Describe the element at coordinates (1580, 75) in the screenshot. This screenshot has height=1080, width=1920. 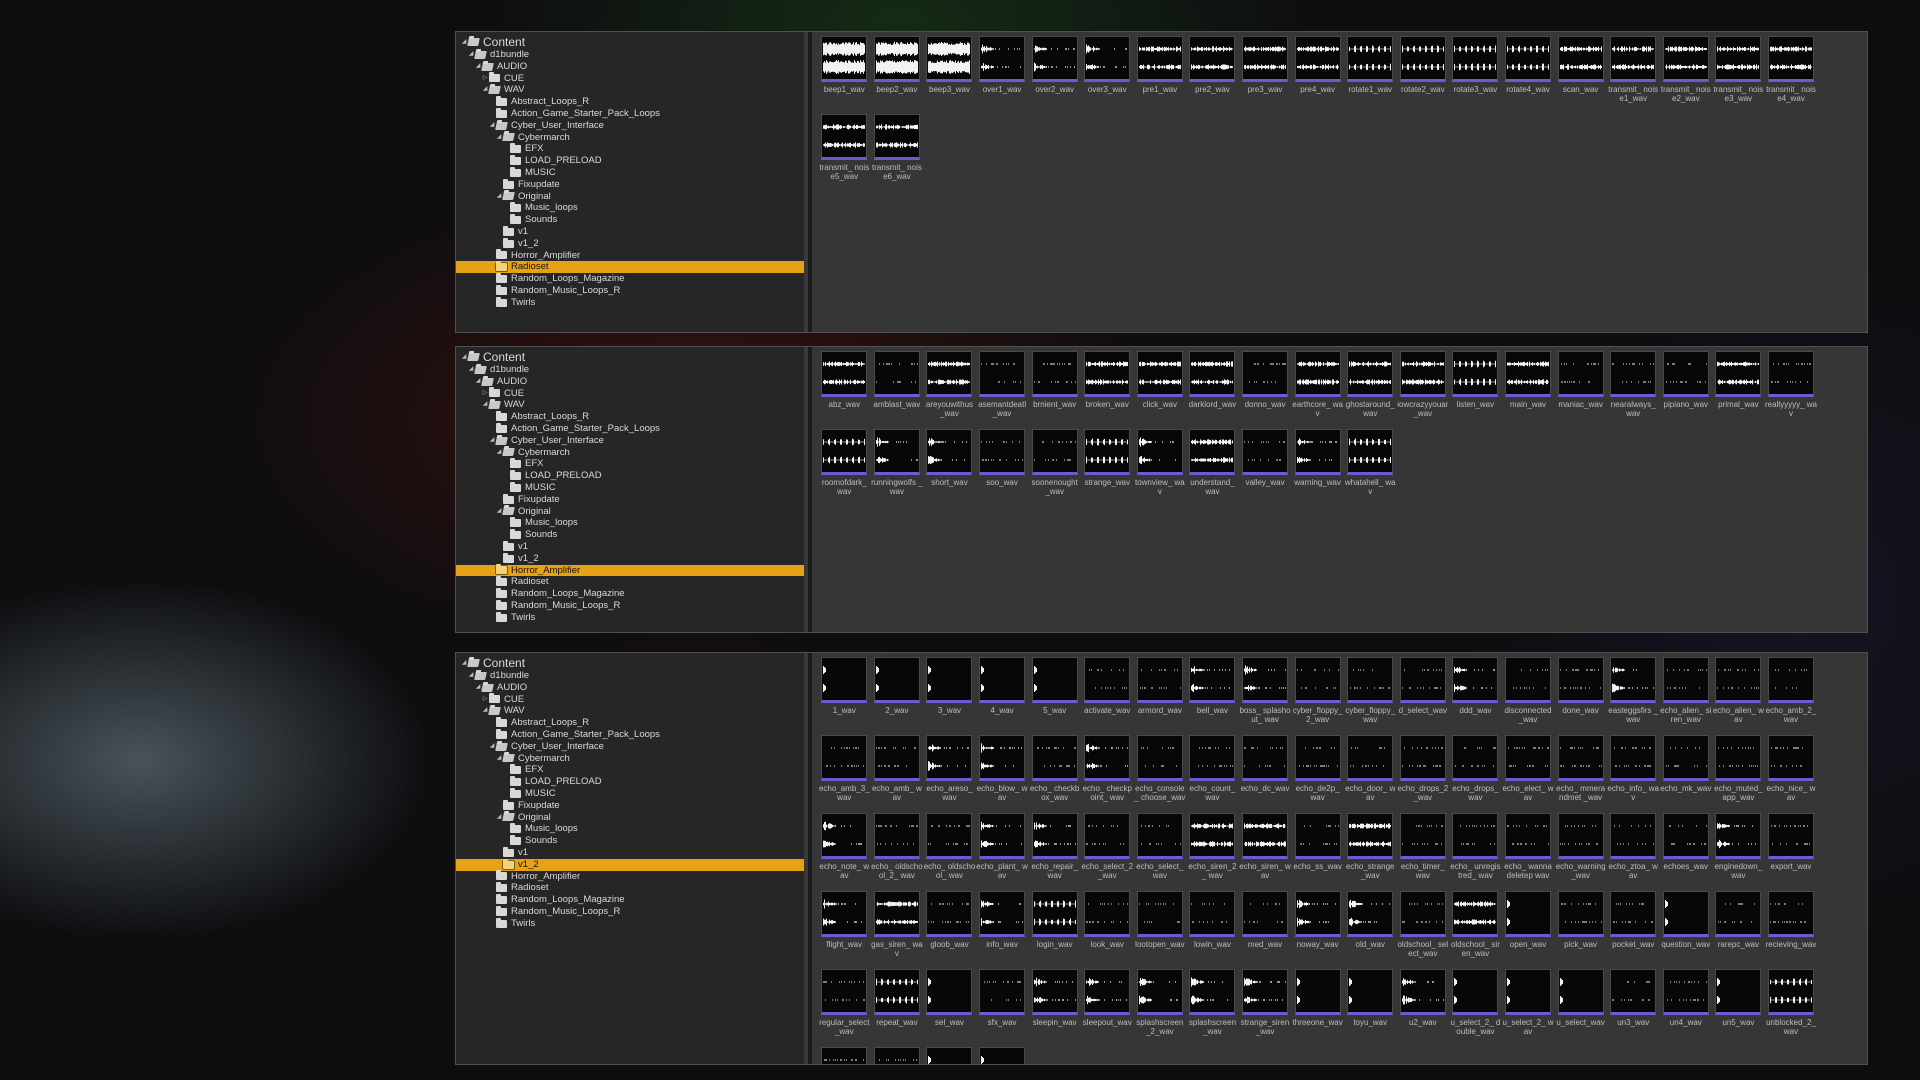
I see `sound-asset: scan_wav` at that location.